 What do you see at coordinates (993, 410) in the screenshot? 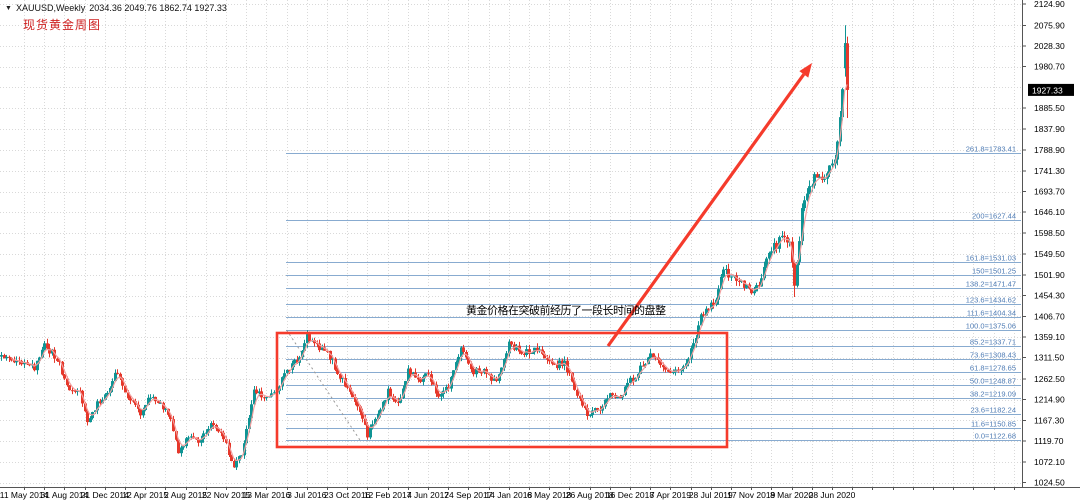
I see `svg-text: 23.6=1182.24` at bounding box center [993, 410].